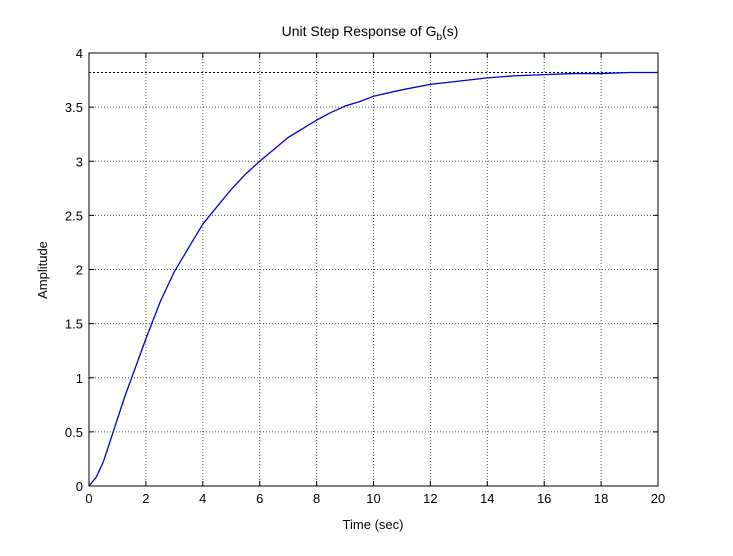 The image size is (733, 556). I want to click on y-tick-label: 1.5, so click(74, 324).